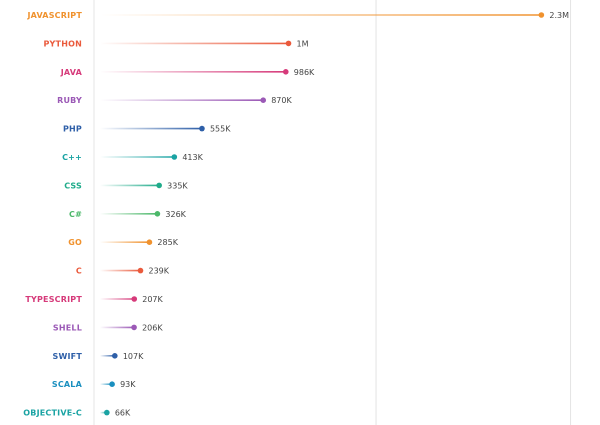 This screenshot has height=425, width=600. Describe the element at coordinates (174, 157) in the screenshot. I see `dot-cplusplus` at that location.